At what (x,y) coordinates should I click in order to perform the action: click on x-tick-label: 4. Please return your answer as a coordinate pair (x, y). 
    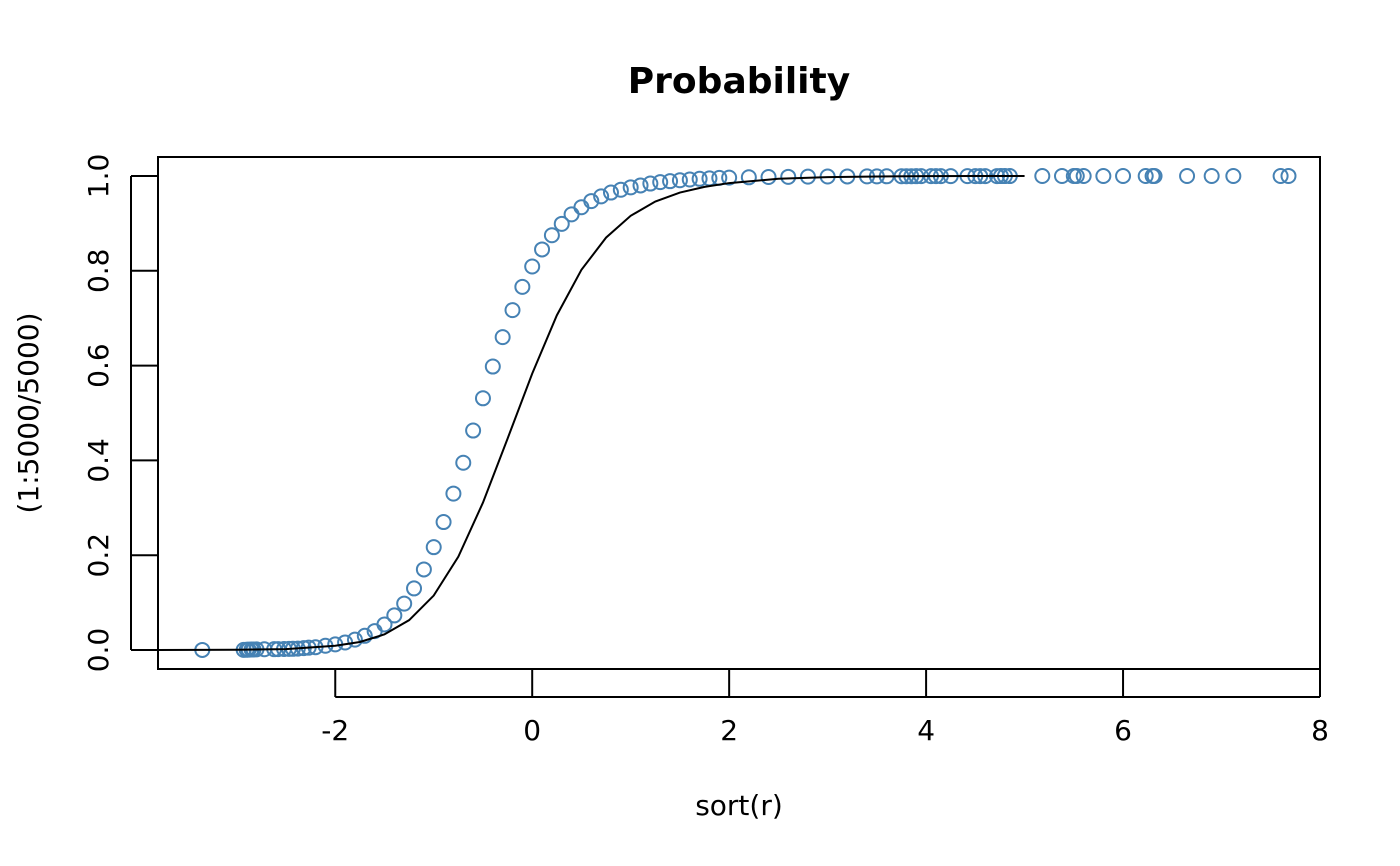
    Looking at the image, I should click on (926, 730).